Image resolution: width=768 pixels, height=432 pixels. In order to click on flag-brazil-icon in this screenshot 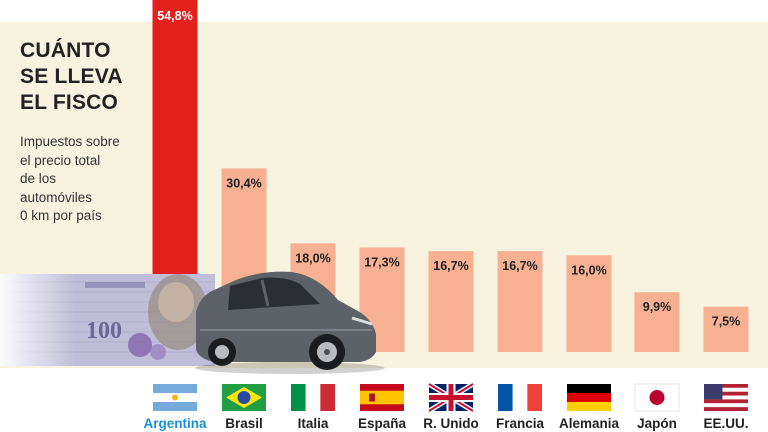, I will do `click(244, 397)`.